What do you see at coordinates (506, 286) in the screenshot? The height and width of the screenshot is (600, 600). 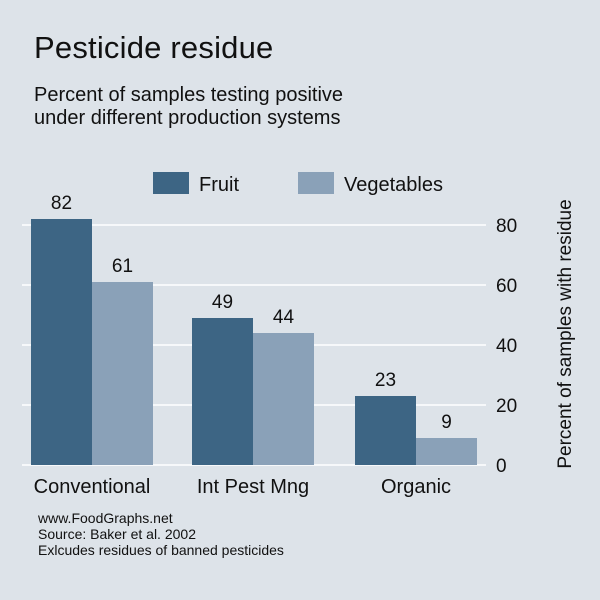 I see `y-tick-label-60: 60` at bounding box center [506, 286].